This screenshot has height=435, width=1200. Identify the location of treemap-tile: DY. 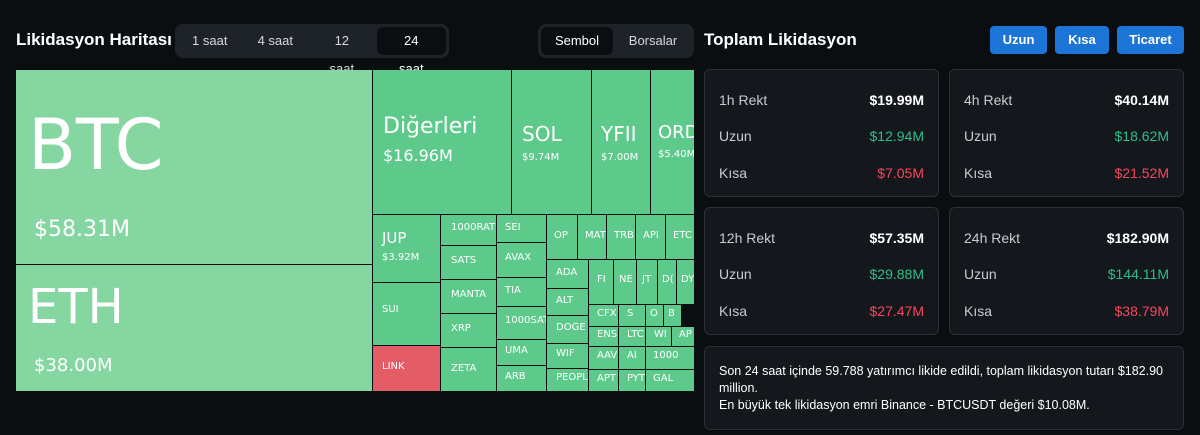
(685, 282).